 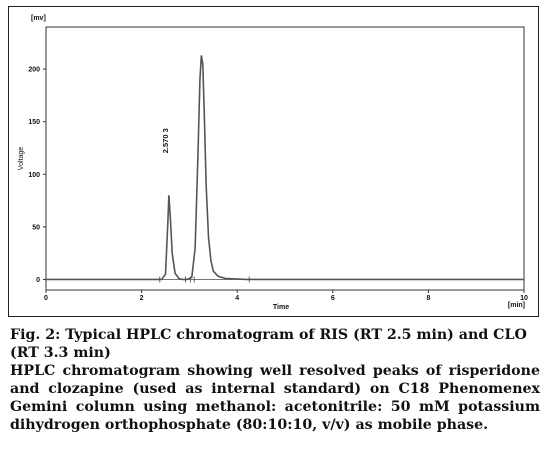 What do you see at coordinates (21, 158) in the screenshot?
I see `y-axis-label: Voltage` at bounding box center [21, 158].